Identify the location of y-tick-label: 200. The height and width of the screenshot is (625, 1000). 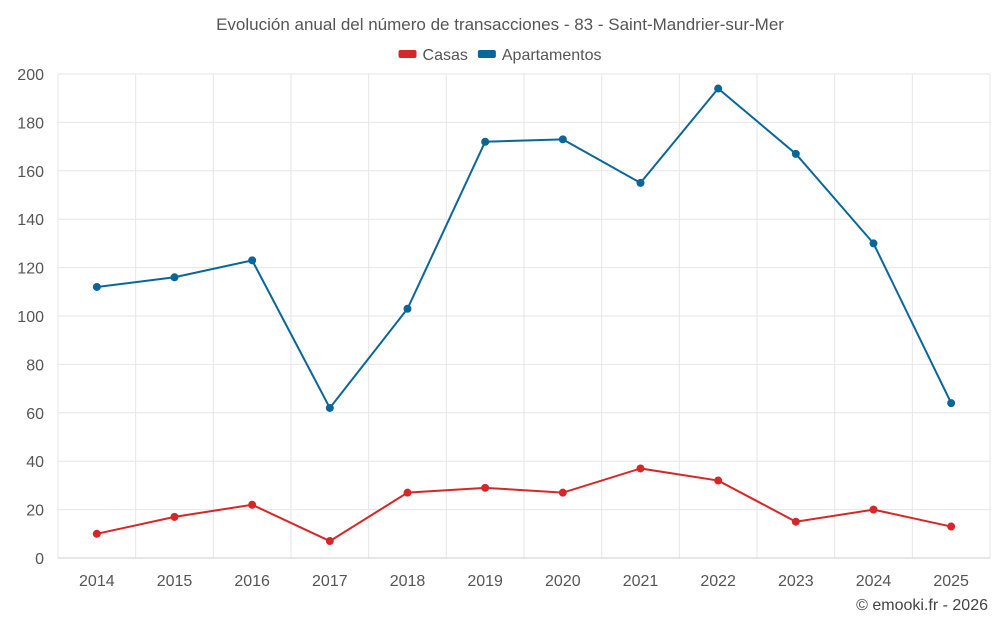
(30, 75).